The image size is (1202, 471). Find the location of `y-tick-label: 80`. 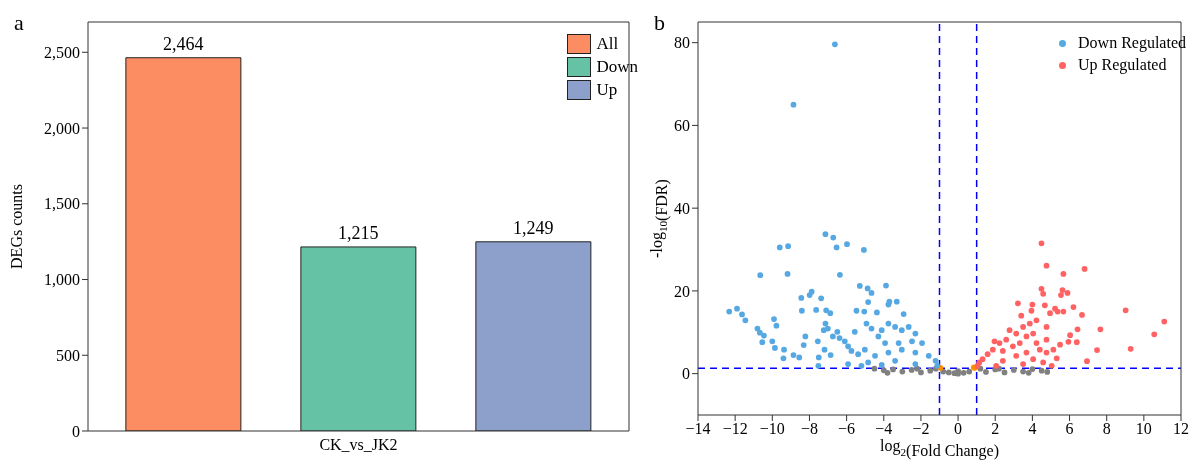

y-tick-label: 80 is located at coordinates (682, 43).